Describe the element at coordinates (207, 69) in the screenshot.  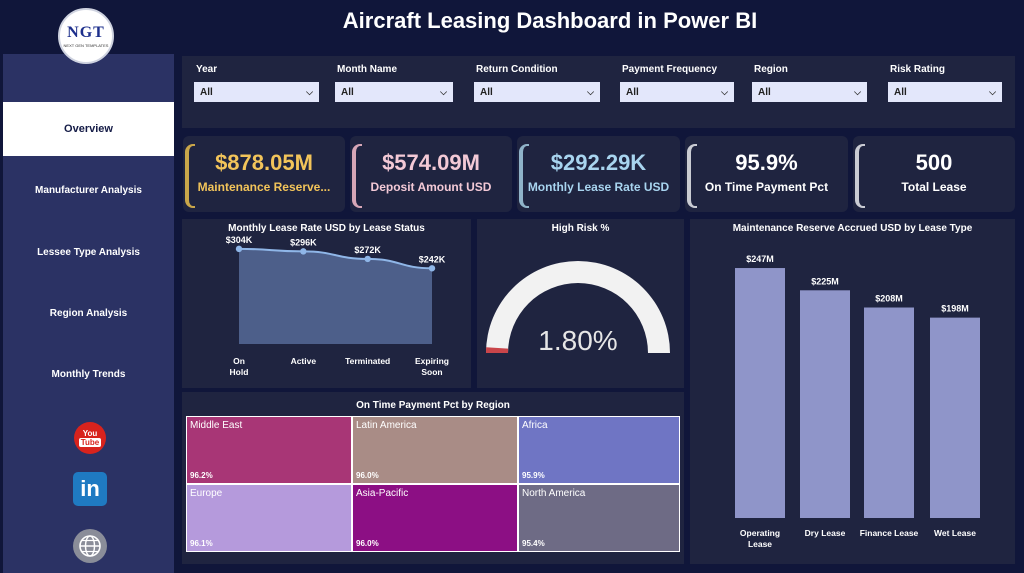
I see `filter-label-year: Year` at that location.